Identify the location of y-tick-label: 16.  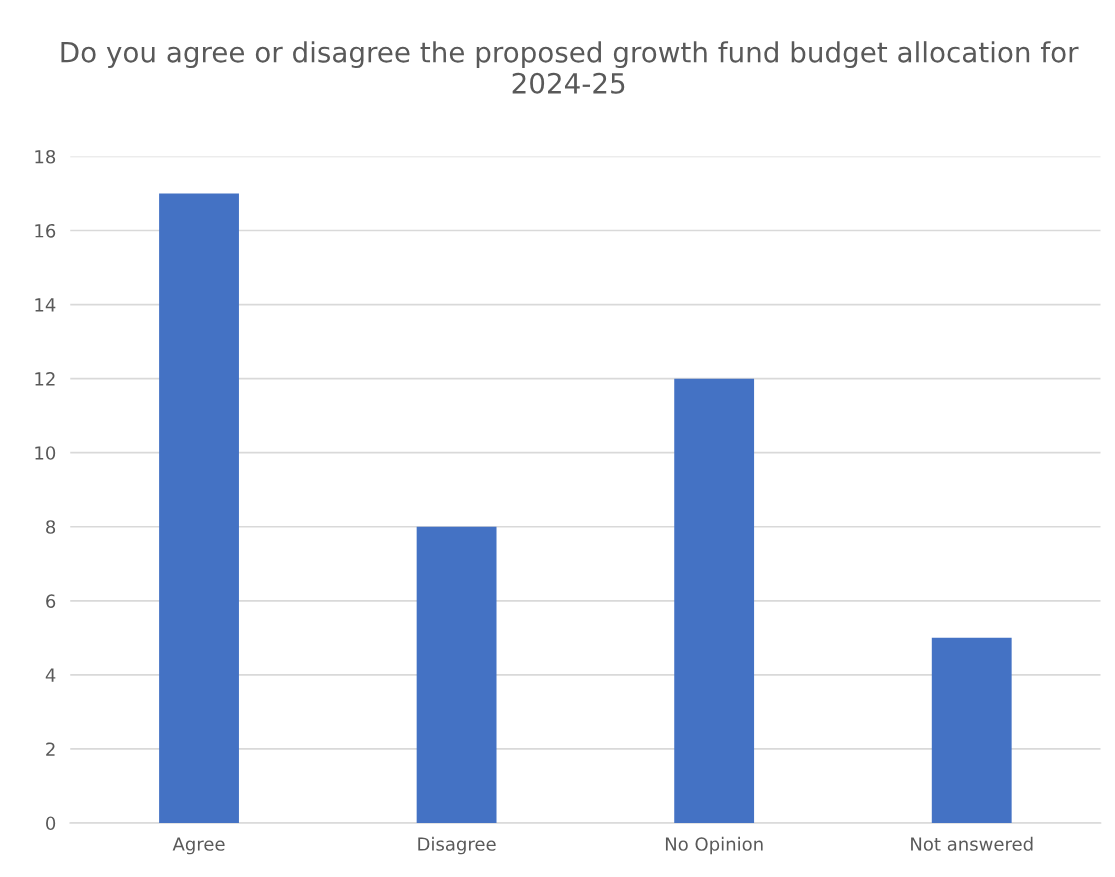
(45, 230).